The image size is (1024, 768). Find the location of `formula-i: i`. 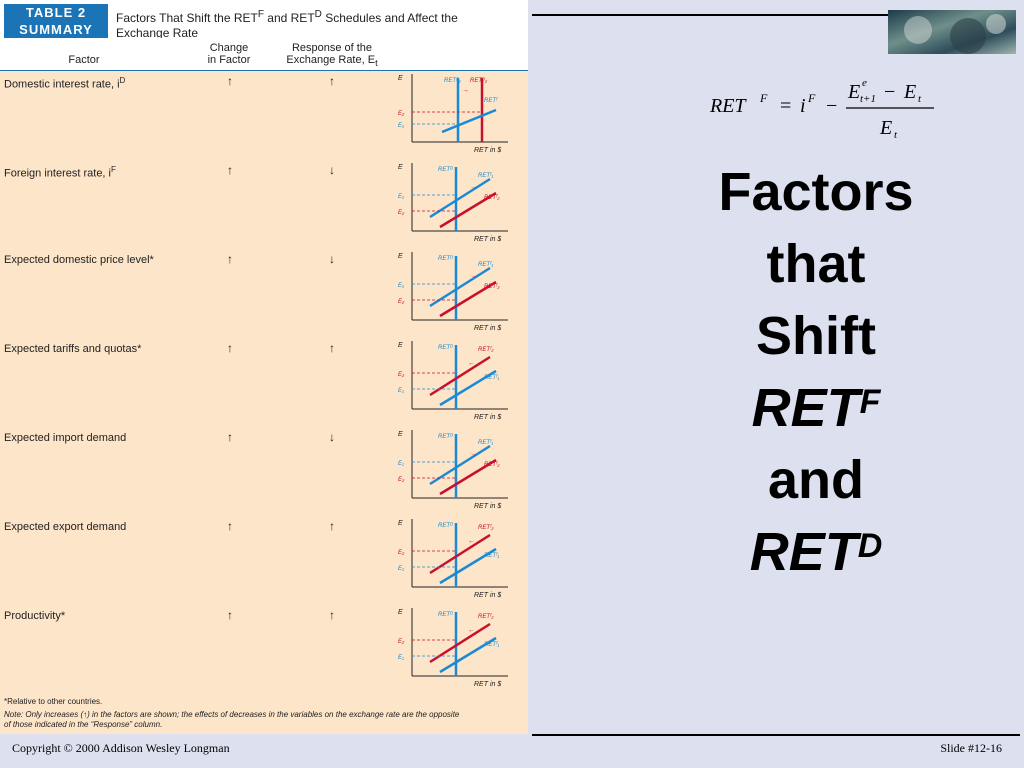

formula-i: i is located at coordinates (803, 106).